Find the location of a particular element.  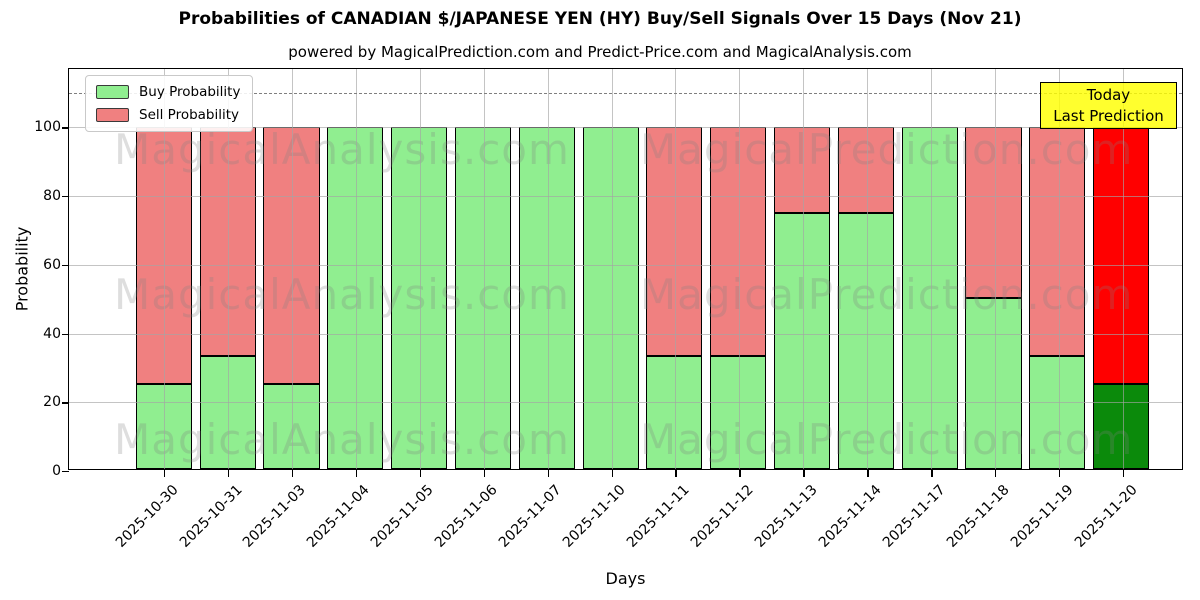

legend-item-sell: Sell Probability is located at coordinates (168, 115).